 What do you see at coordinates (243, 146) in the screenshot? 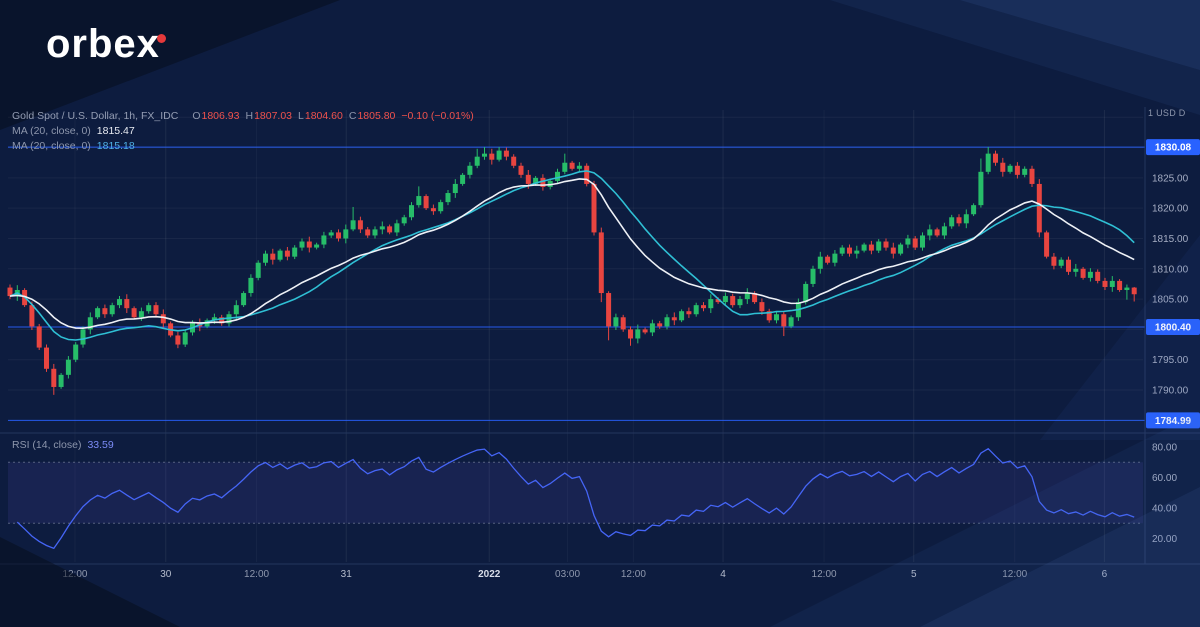
I see `ma2-legend-row: MA (20, close, 0) 1815.18` at bounding box center [243, 146].